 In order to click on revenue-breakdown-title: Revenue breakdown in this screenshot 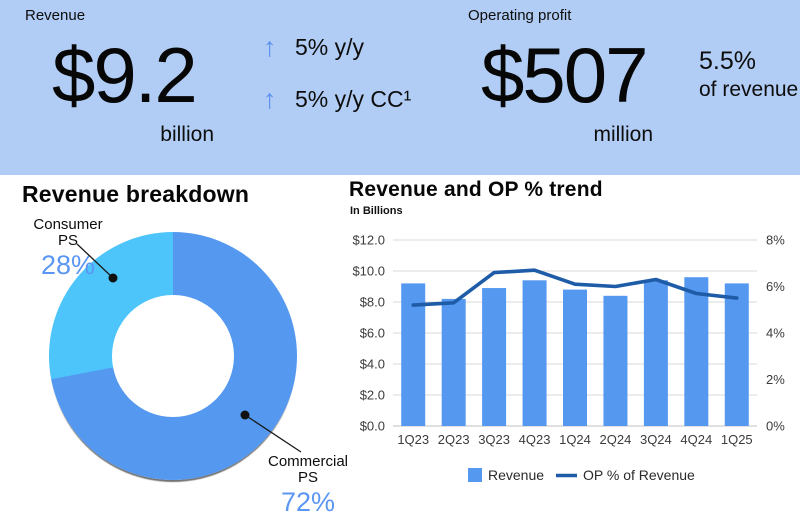, I will do `click(136, 194)`.